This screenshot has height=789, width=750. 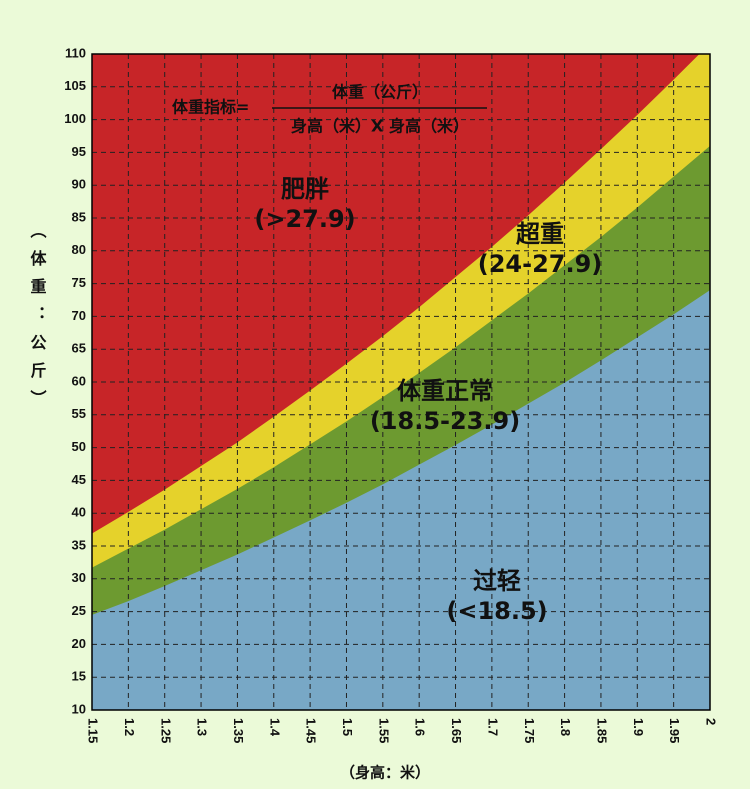 I want to click on y-tick-label: 35, so click(x=79, y=544).